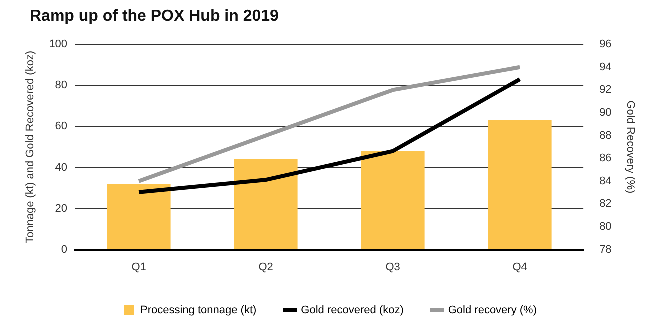  I want to click on legend-label: Gold recovered (koz), so click(352, 310).